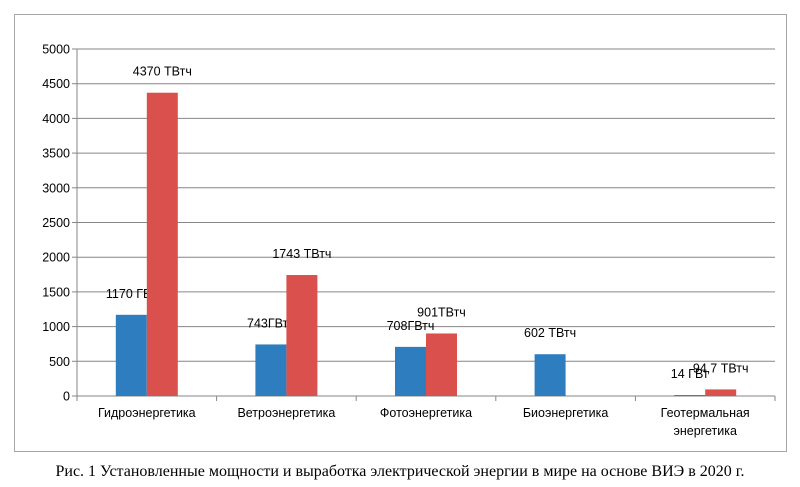 The height and width of the screenshot is (487, 800). Describe the element at coordinates (690, 374) in the screenshot. I see `data-label: 14 ГВт` at that location.